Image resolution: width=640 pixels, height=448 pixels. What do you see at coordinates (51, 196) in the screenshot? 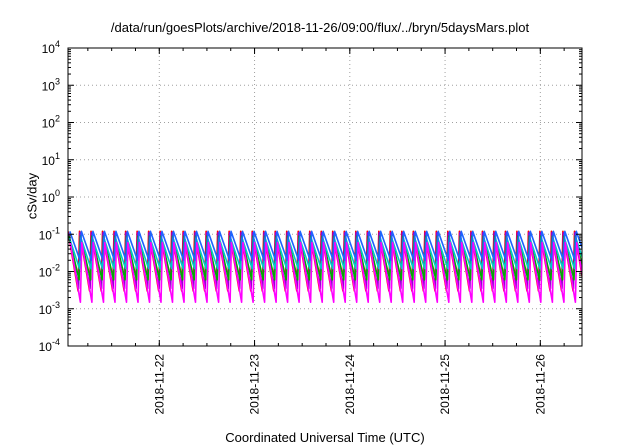
I see `y-tick-label: 10⁰` at bounding box center [51, 196].